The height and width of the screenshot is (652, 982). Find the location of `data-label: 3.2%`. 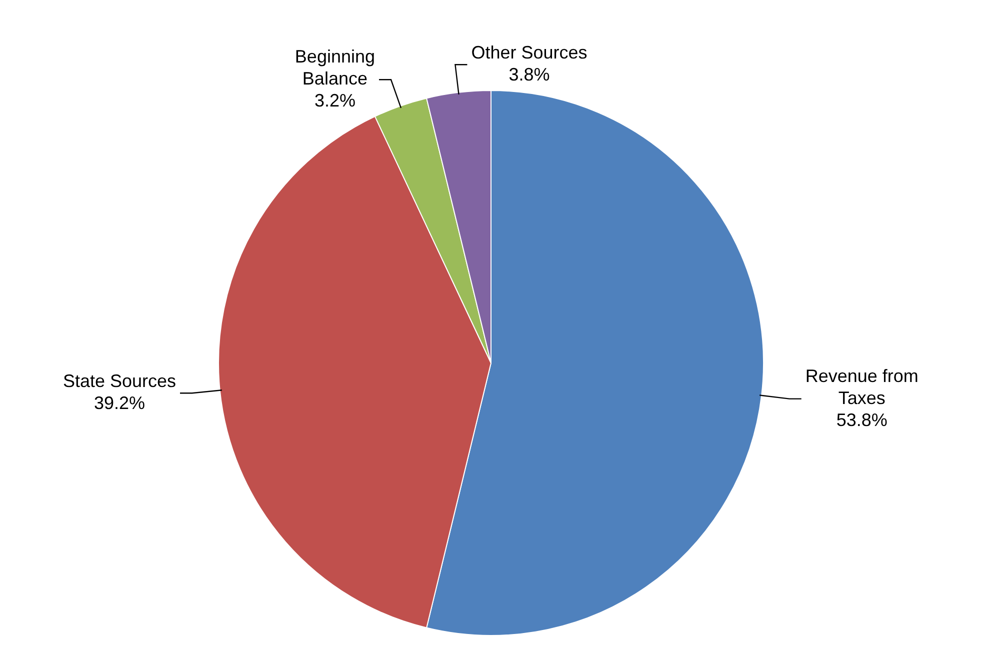

data-label: 3.2% is located at coordinates (335, 100).